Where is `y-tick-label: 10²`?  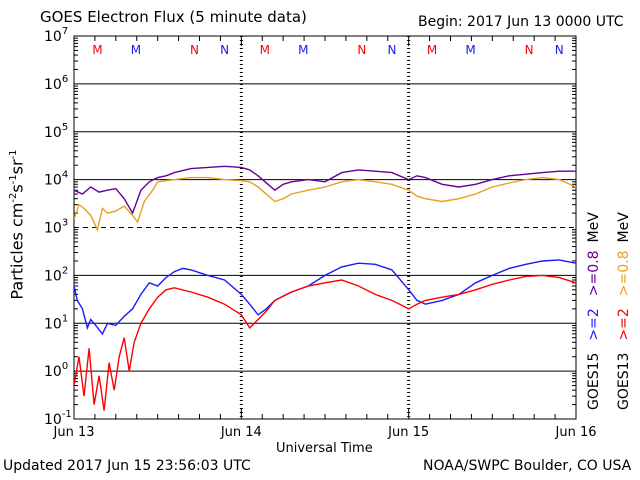
y-tick-label: 10² is located at coordinates (56, 274).